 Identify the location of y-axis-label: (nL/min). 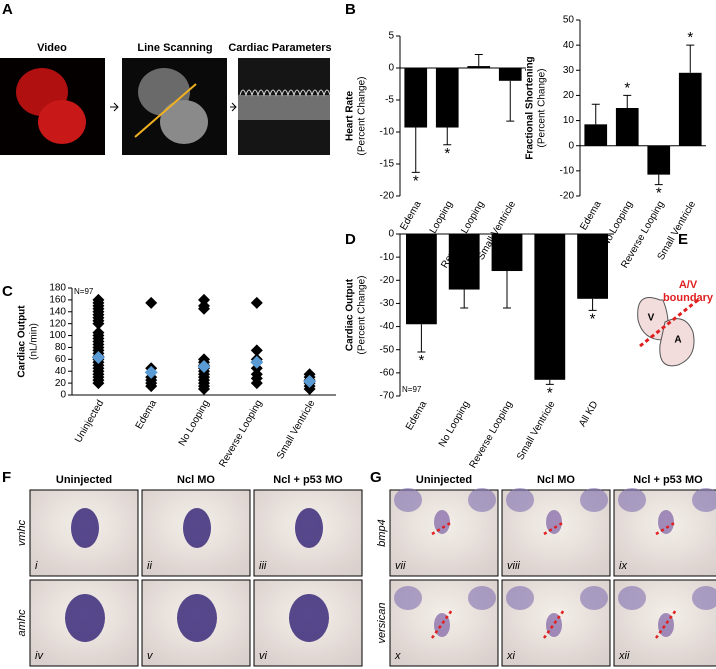
(34, 341).